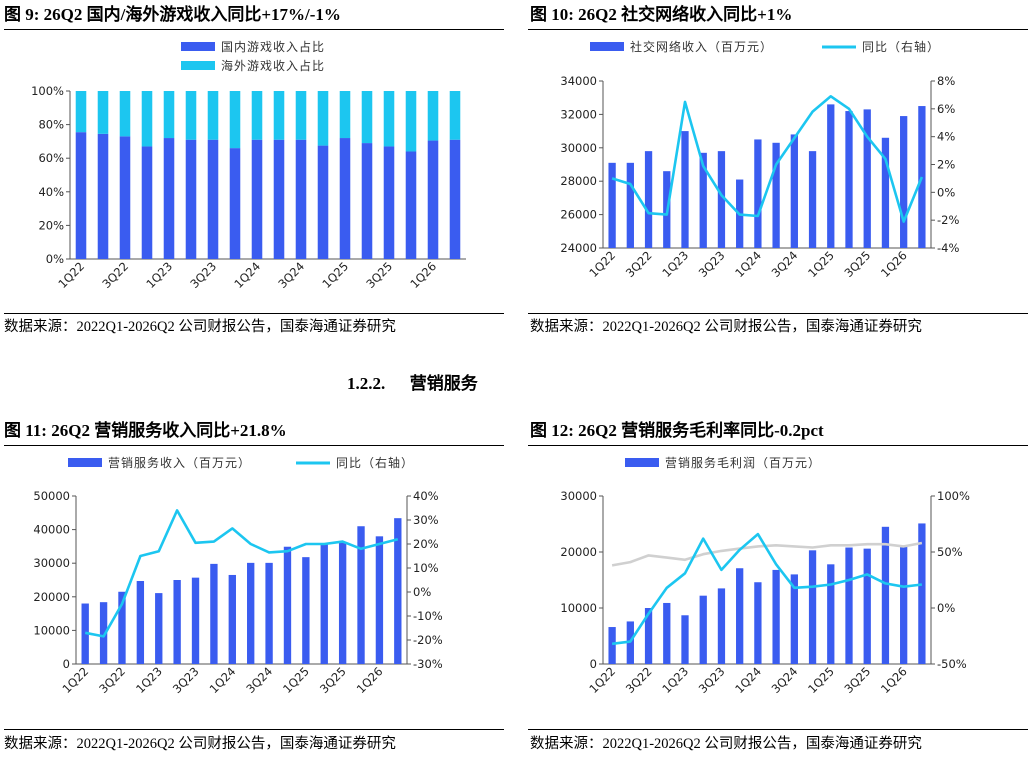  What do you see at coordinates (748, 680) in the screenshot?
I see `x-tick-label: 1Q24` at bounding box center [748, 680].